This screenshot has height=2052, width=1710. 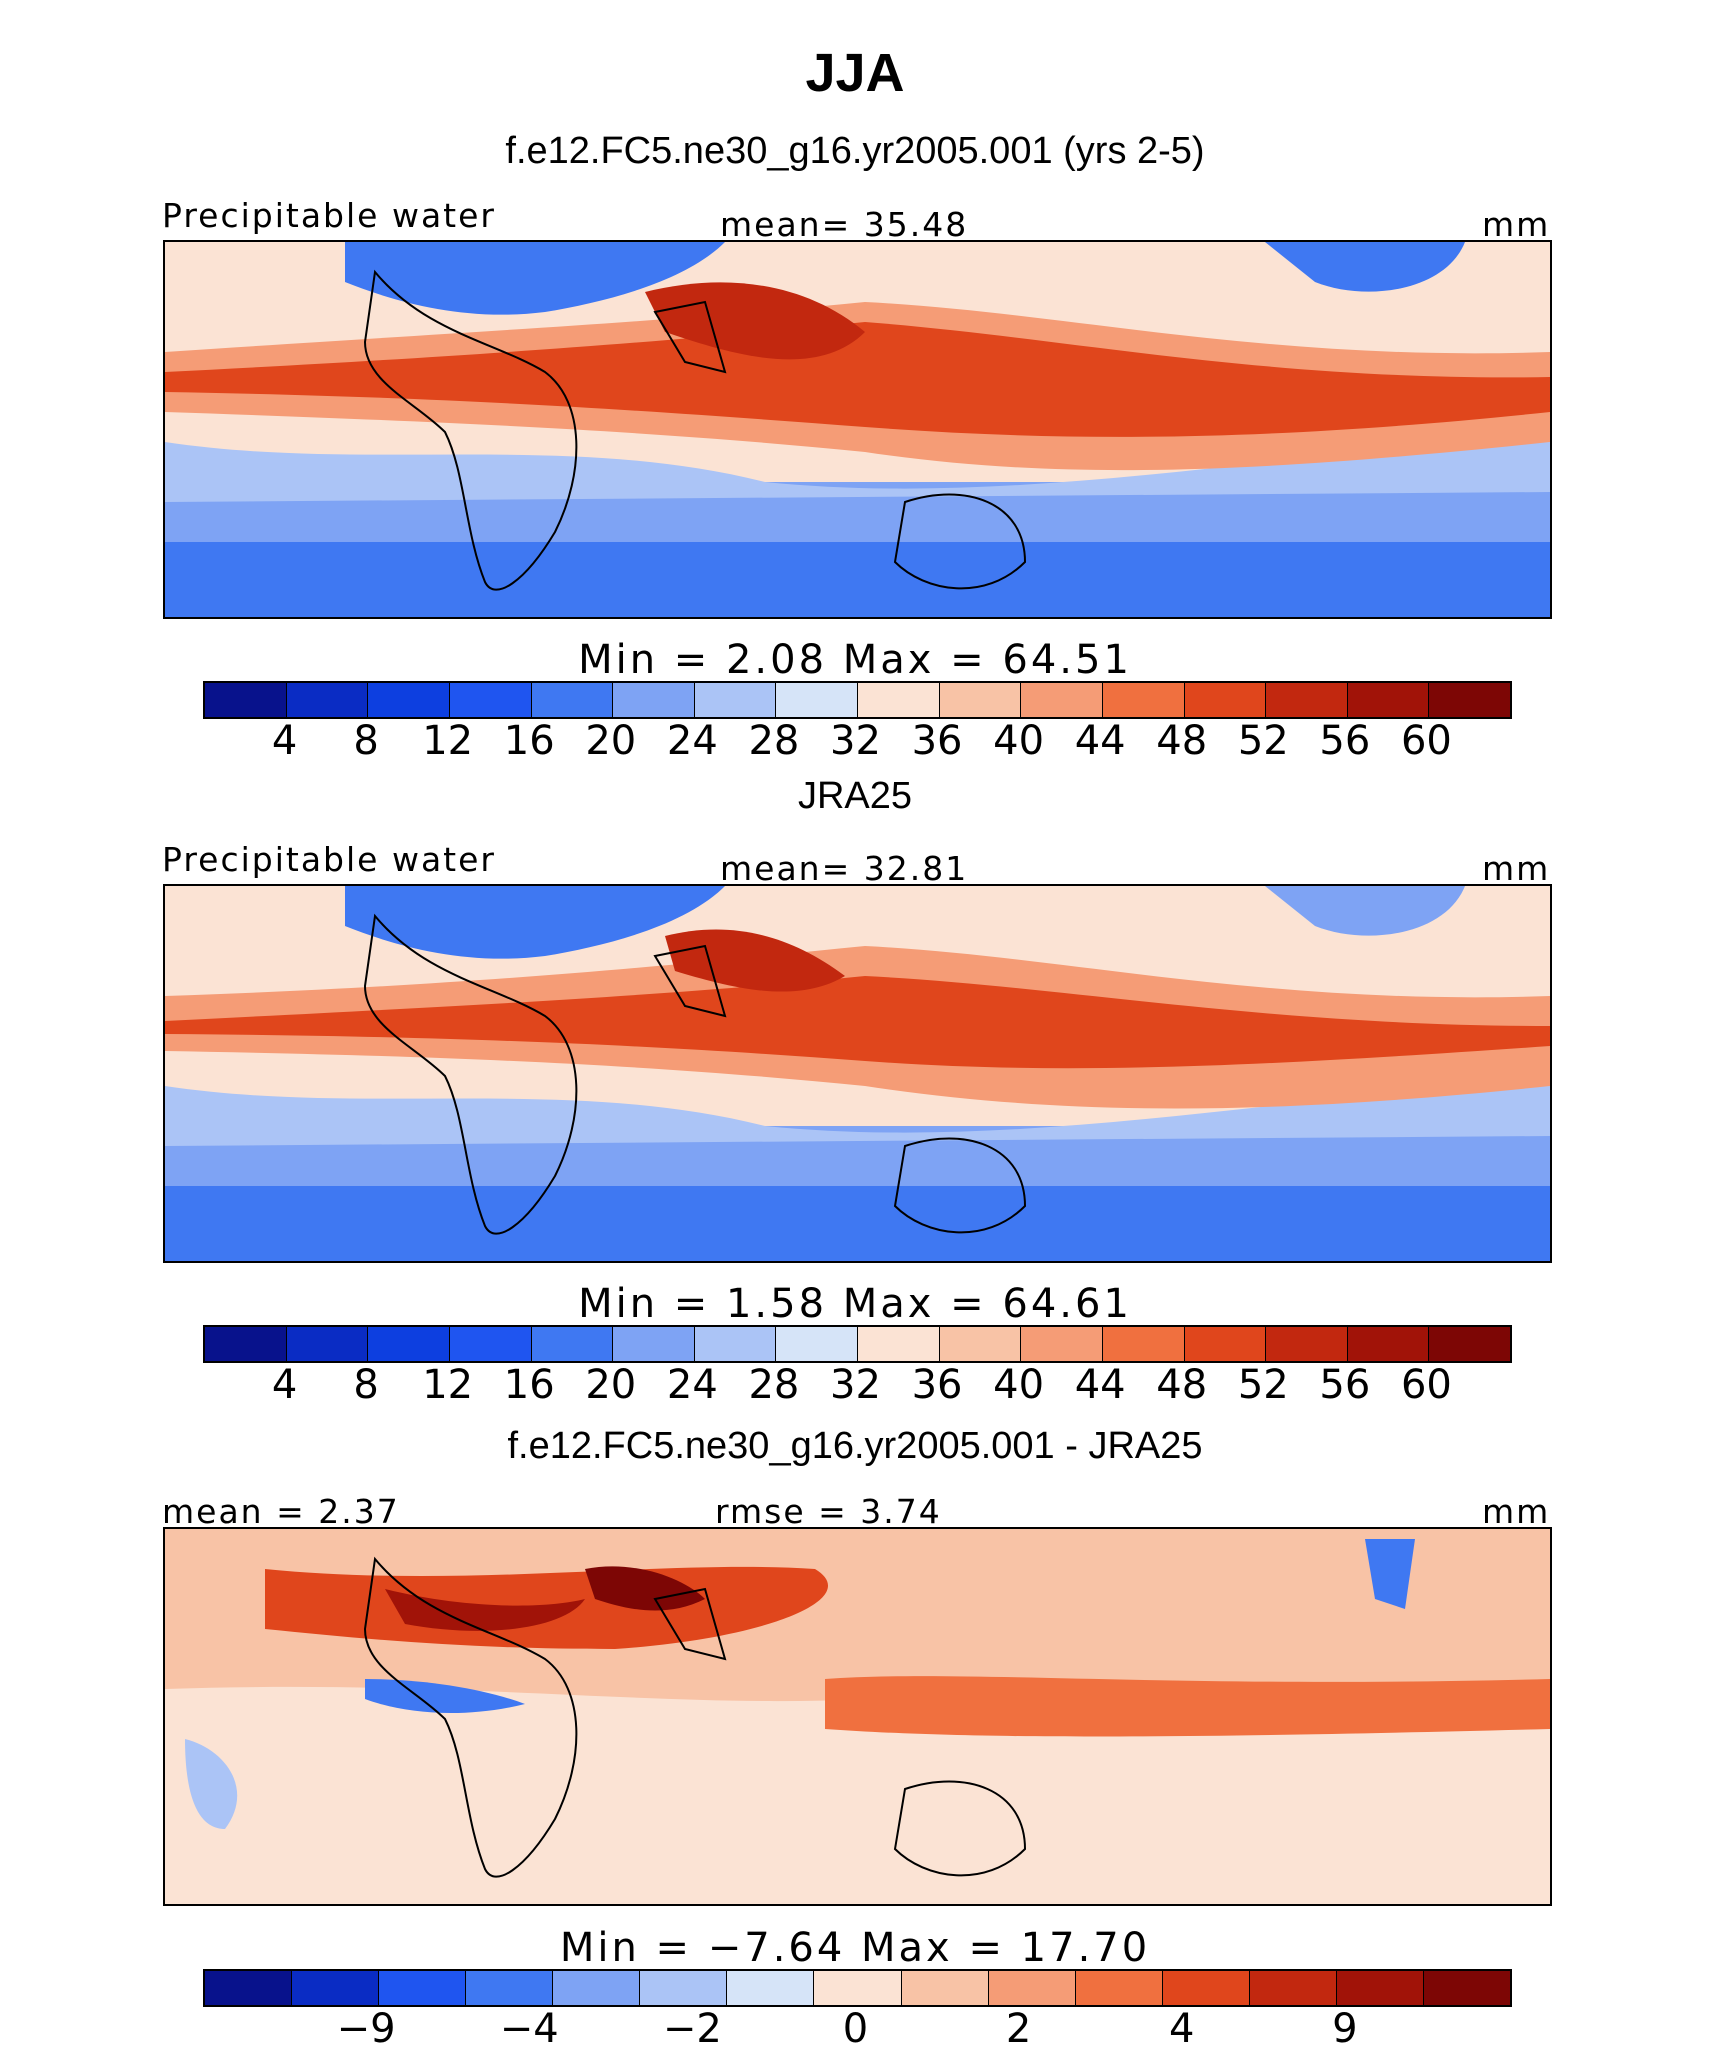 I want to click on panel-1-mean-label: mean= 35.48, so click(x=844, y=224).